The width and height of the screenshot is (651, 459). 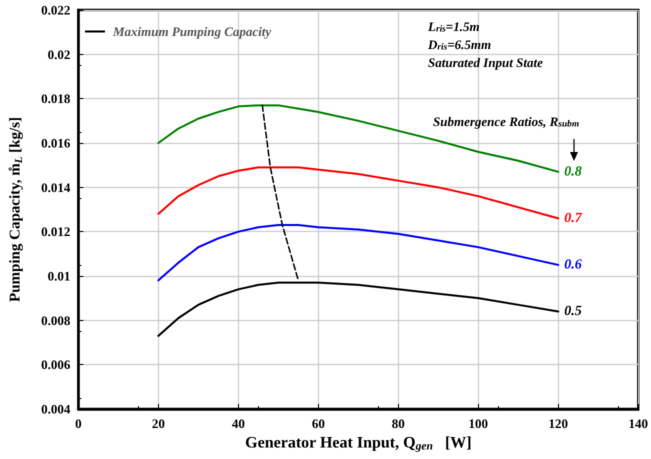 I want to click on x-tick-label: 40, so click(x=238, y=423).